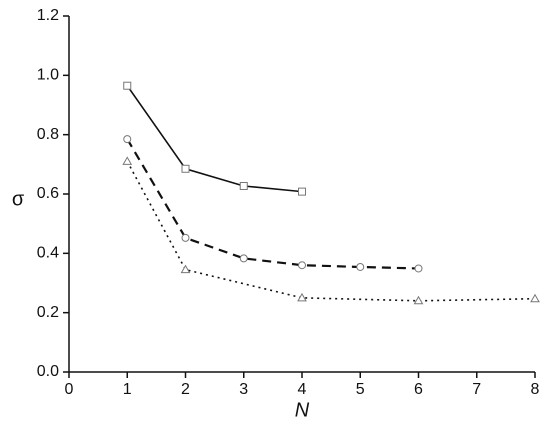 This screenshot has width=550, height=430. I want to click on x-tick-label: 6, so click(418, 389).